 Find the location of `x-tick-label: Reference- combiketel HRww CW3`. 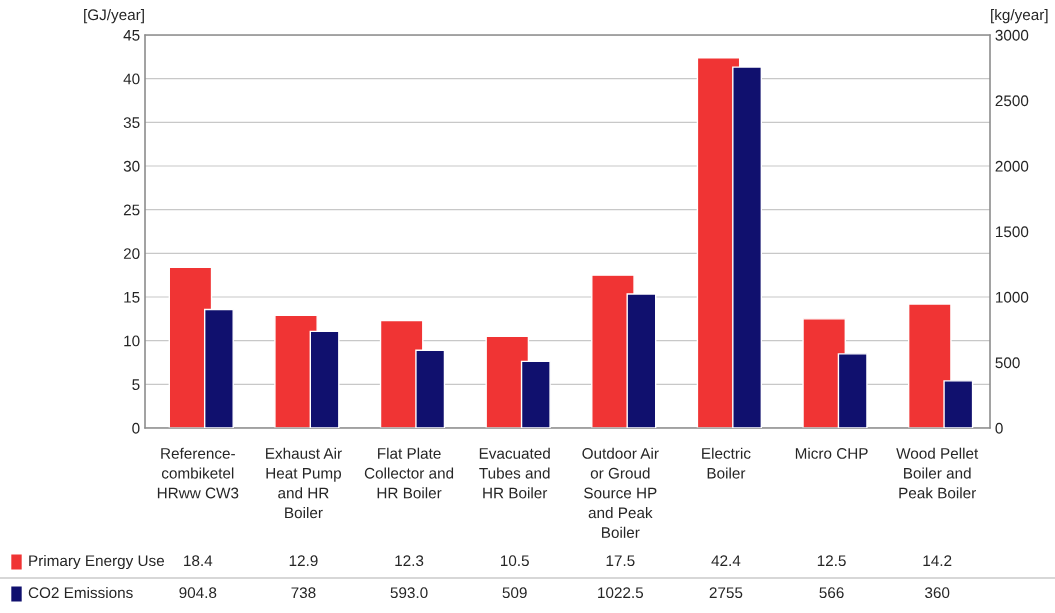

x-tick-label: Reference- combiketel HRww CW3 is located at coordinates (198, 473).